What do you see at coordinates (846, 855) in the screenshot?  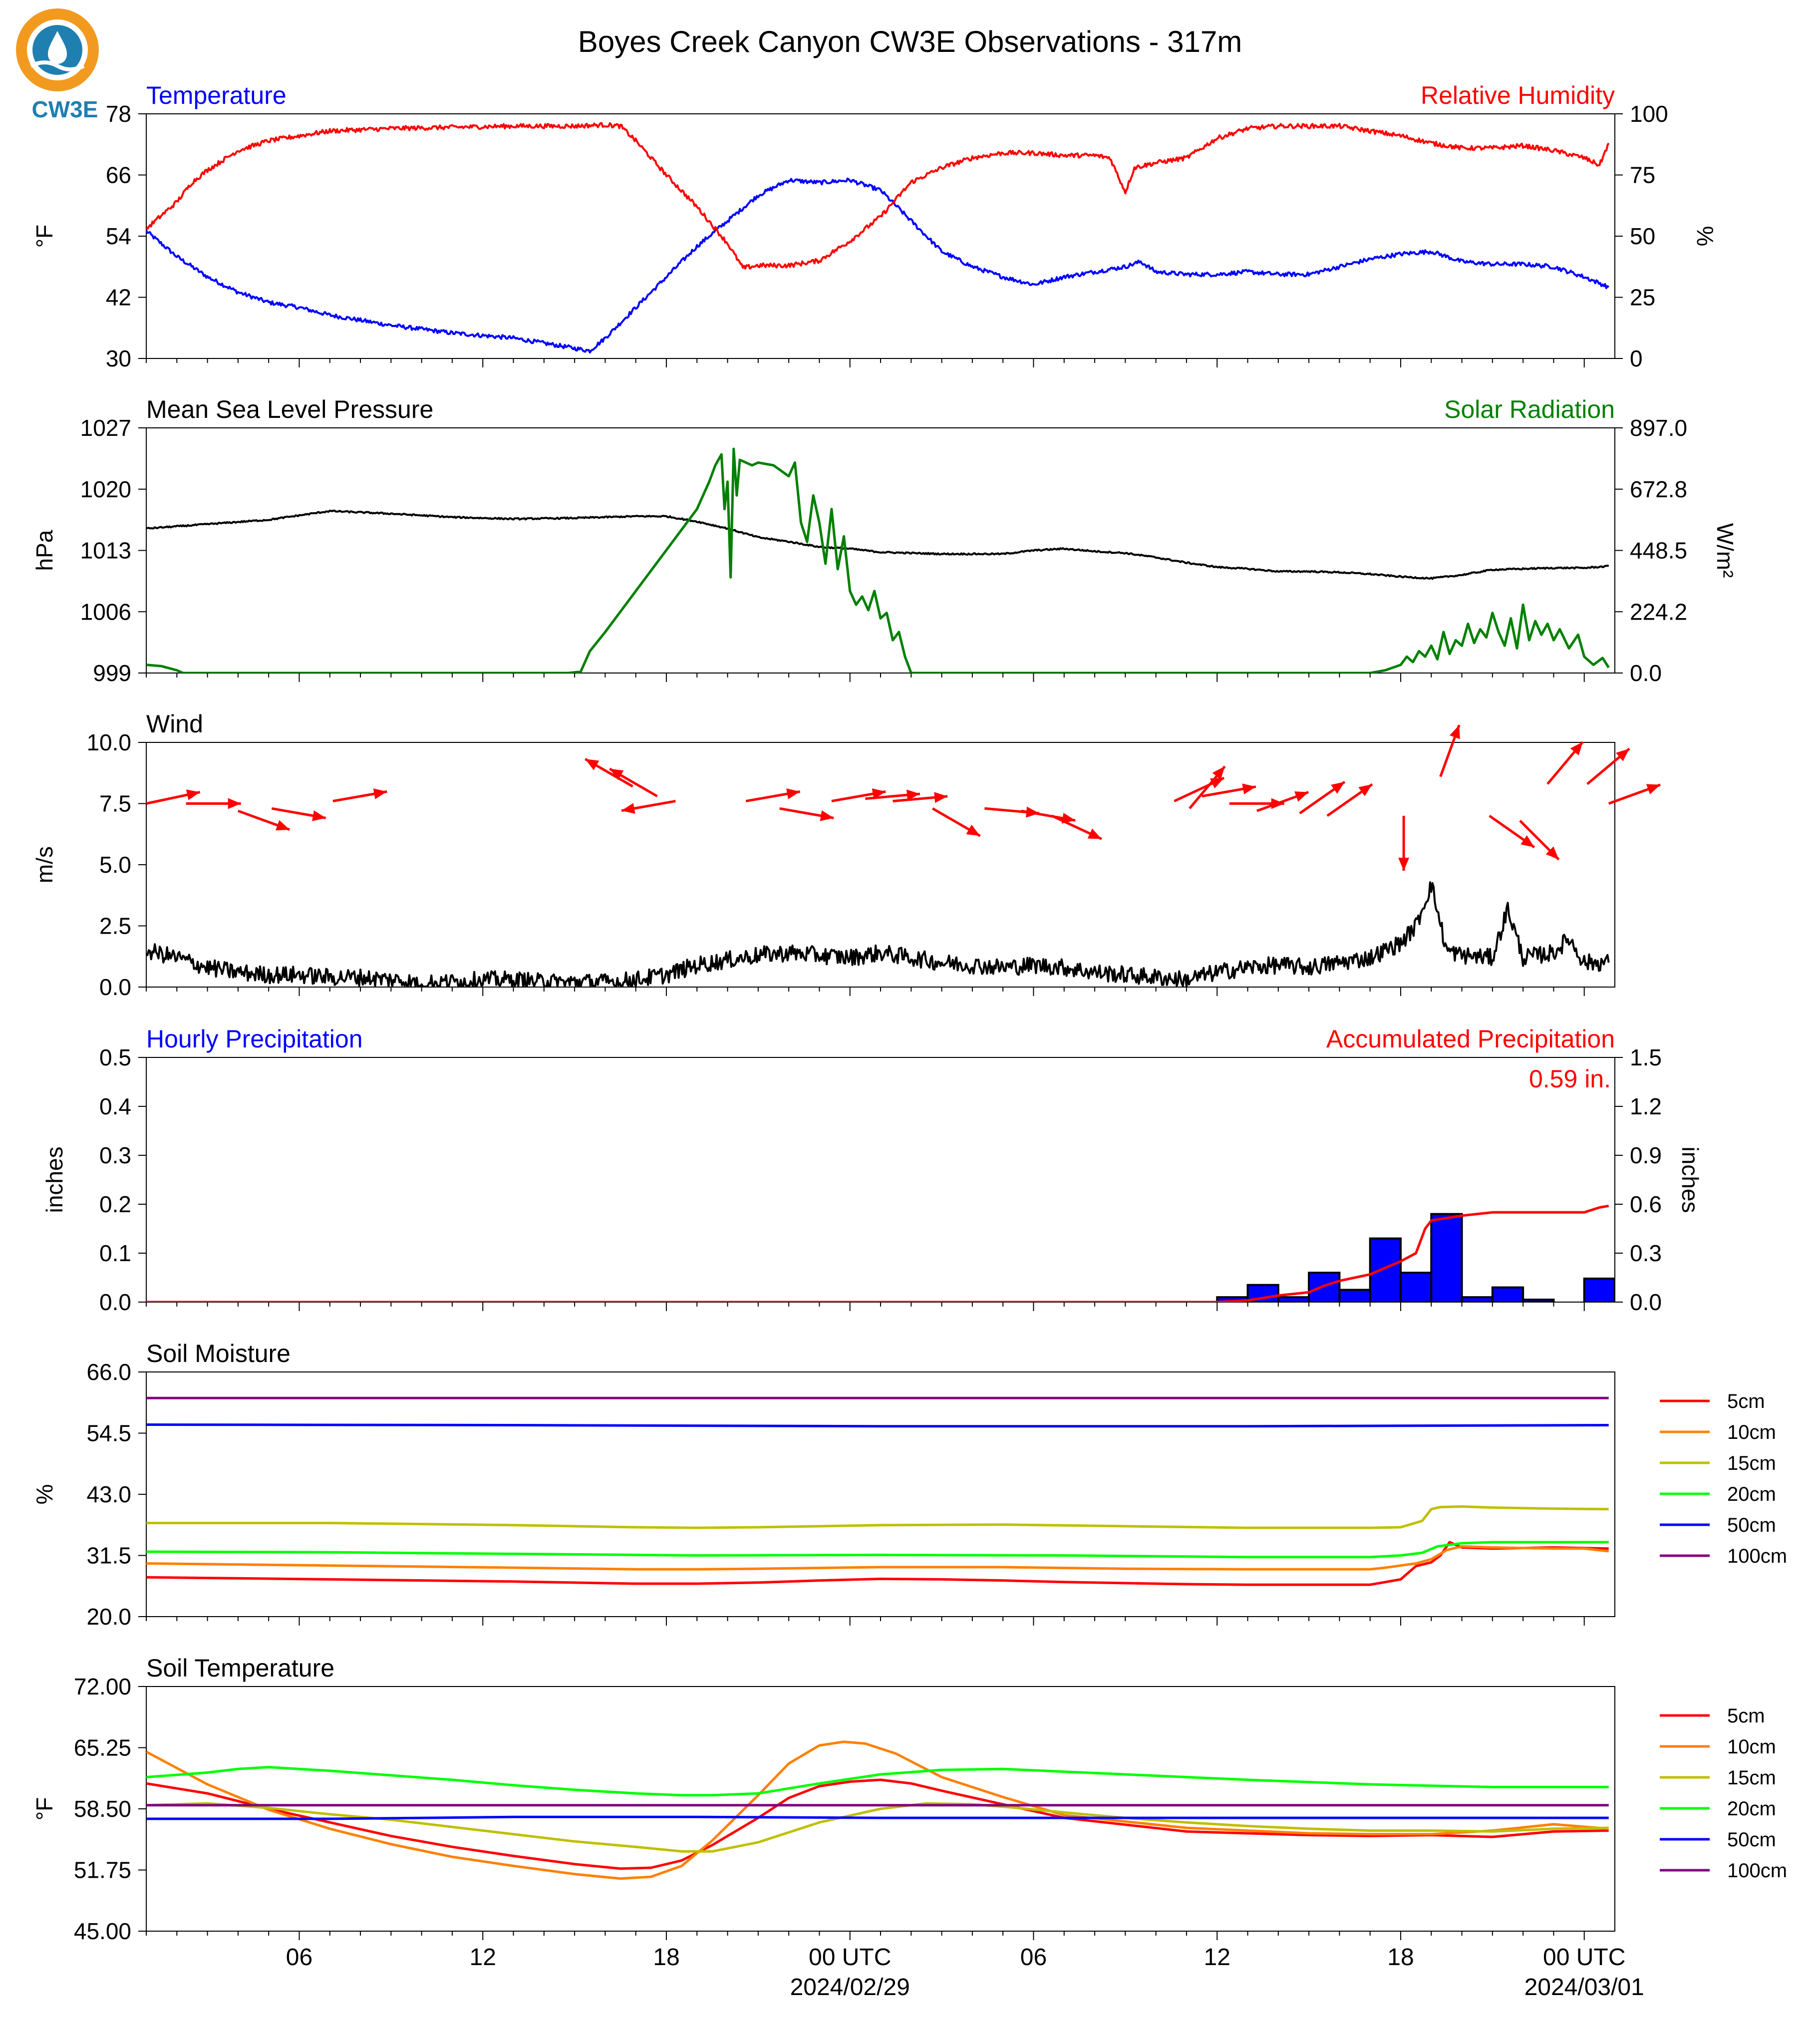 I see `panel-wind: Wind 0.0 2.5 5.0 7.5 10.0 m/s` at bounding box center [846, 855].